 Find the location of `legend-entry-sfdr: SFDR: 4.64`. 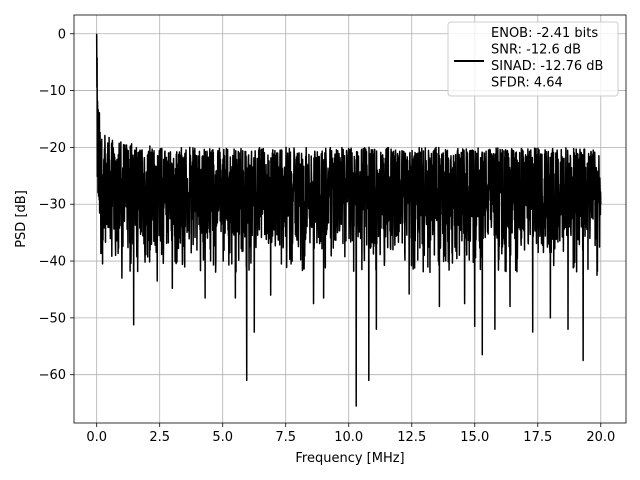

legend-entry-sfdr: SFDR: 4.64 is located at coordinates (527, 83).